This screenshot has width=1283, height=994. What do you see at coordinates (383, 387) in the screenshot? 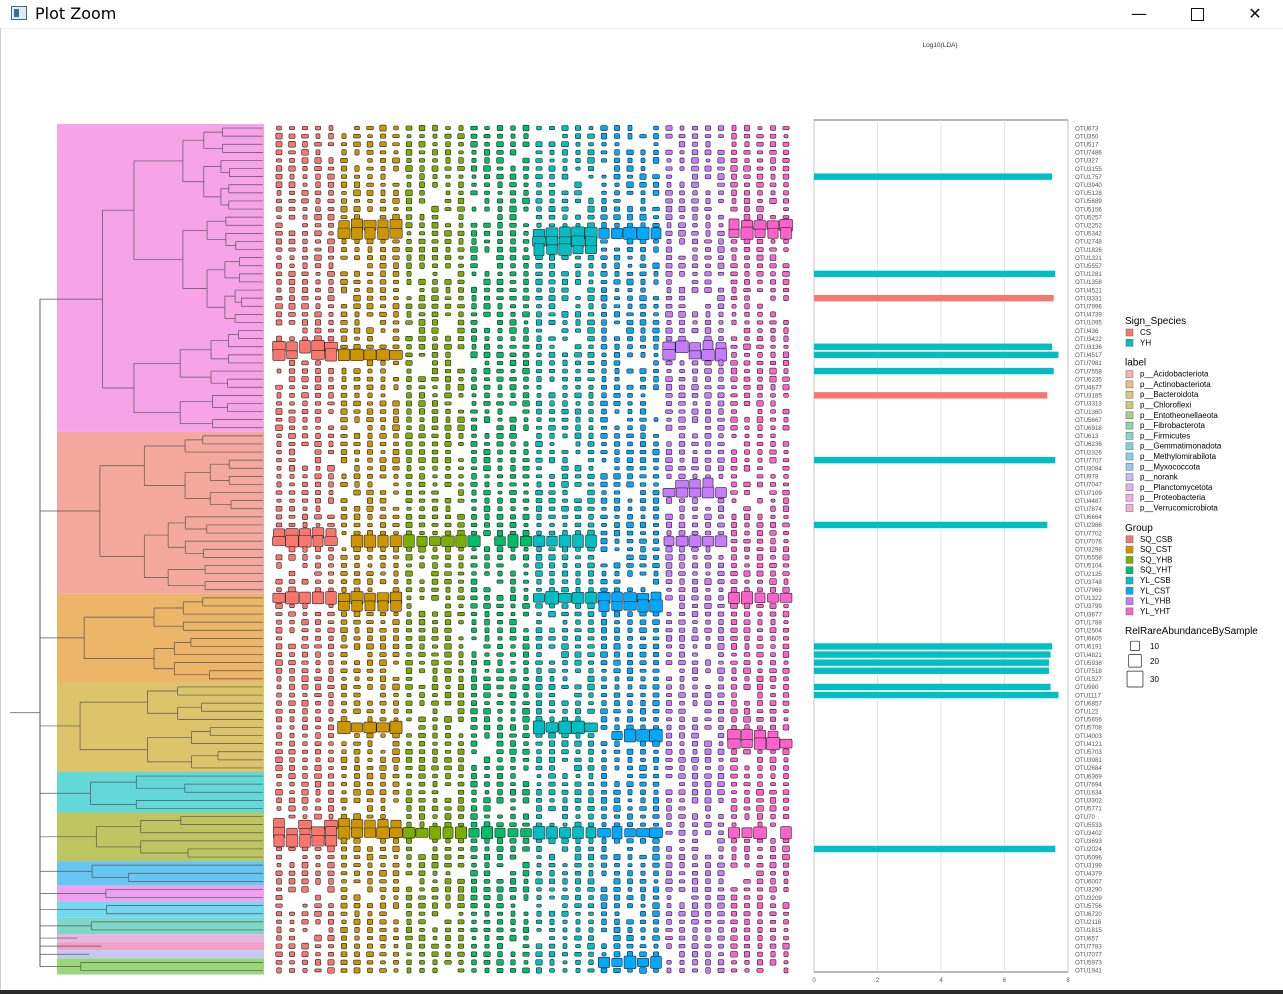
I see `abundance-box-OTU4677-SQ_CST` at bounding box center [383, 387].